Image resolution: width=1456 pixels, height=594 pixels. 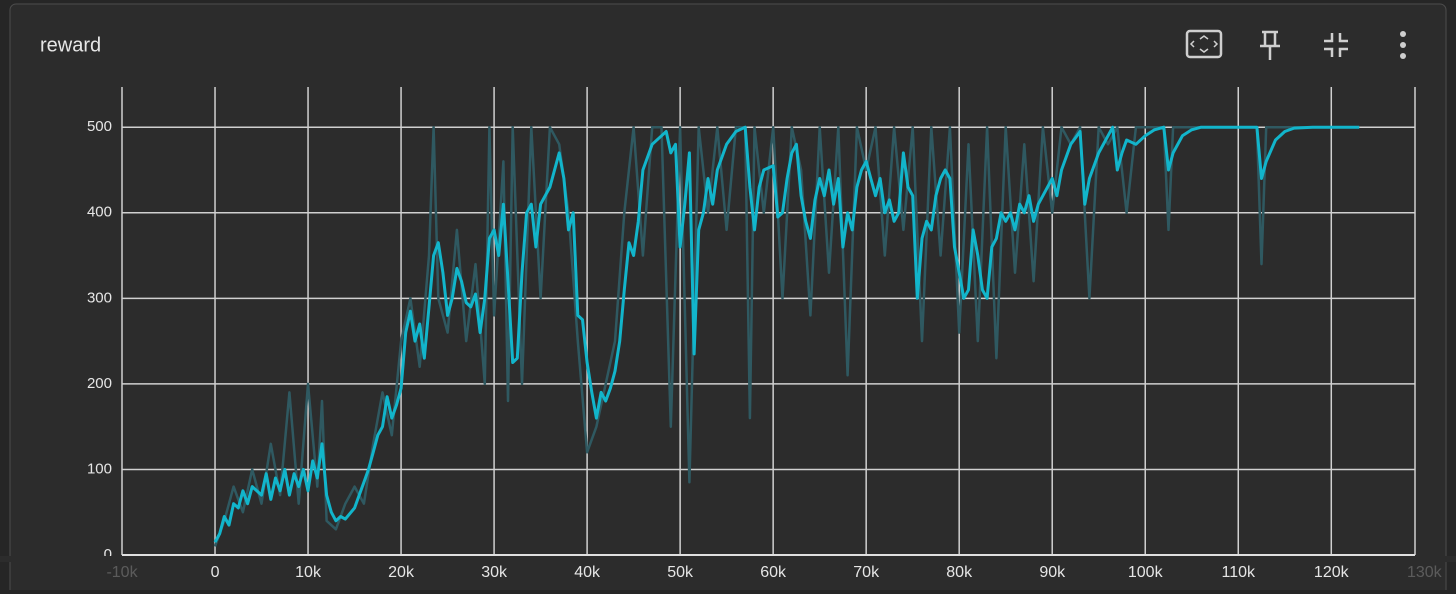 I want to click on x-tick-label: 130k, so click(x=1425, y=572).